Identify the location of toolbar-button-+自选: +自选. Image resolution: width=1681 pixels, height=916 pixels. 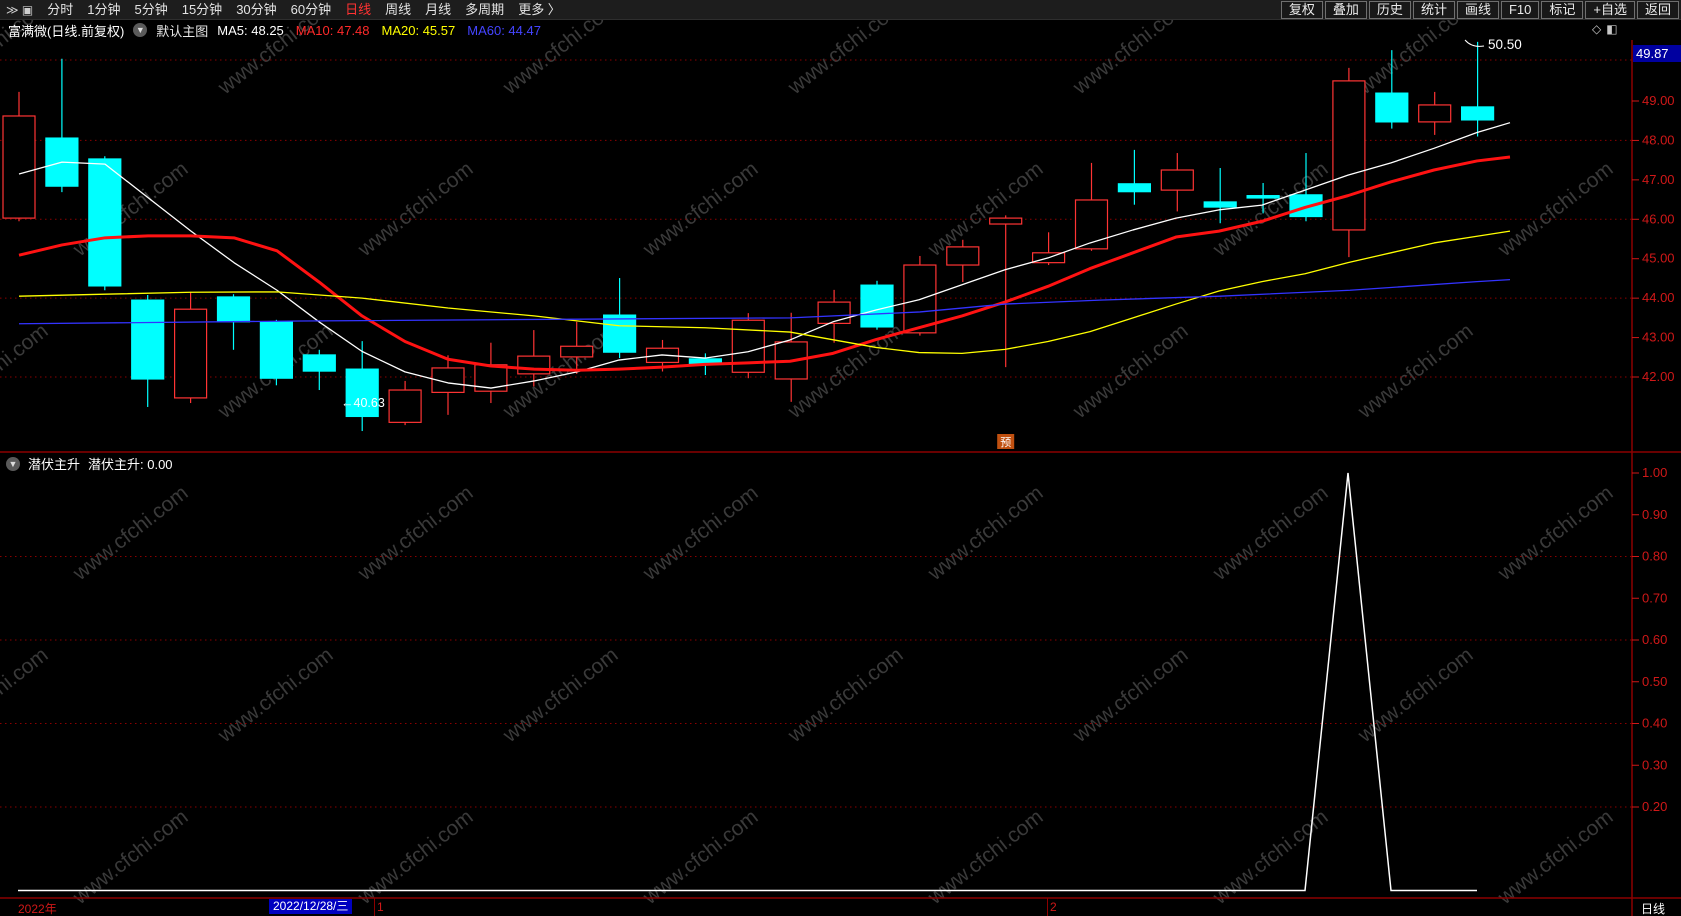
(1610, 10).